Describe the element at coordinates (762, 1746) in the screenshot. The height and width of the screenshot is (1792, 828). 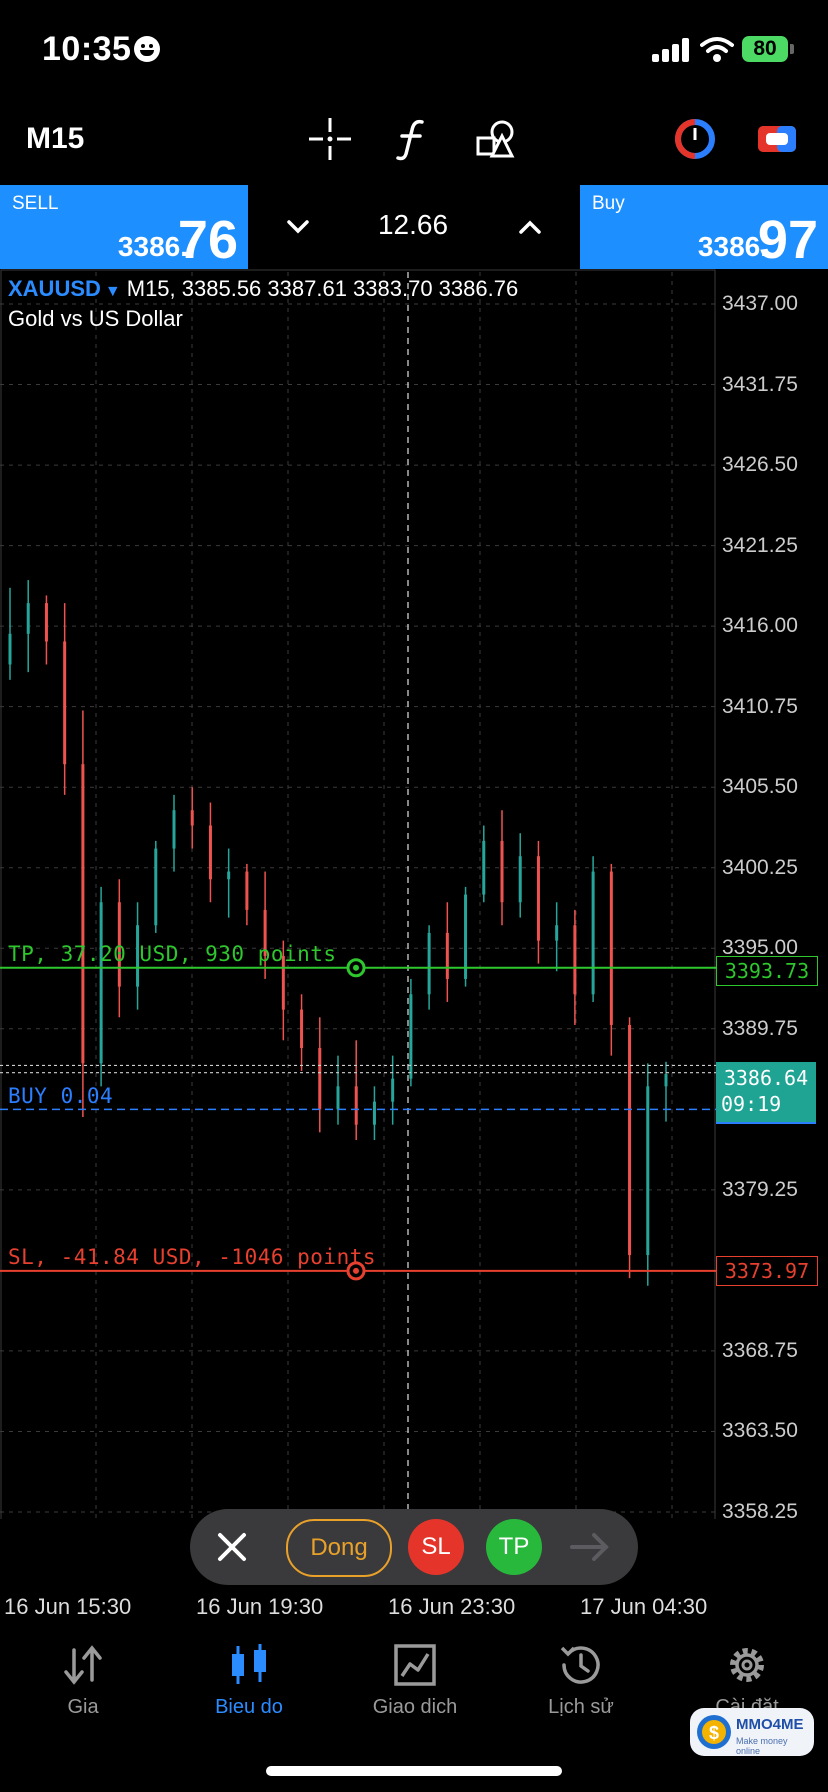
I see `watermark-subtitle: Make money online` at that location.